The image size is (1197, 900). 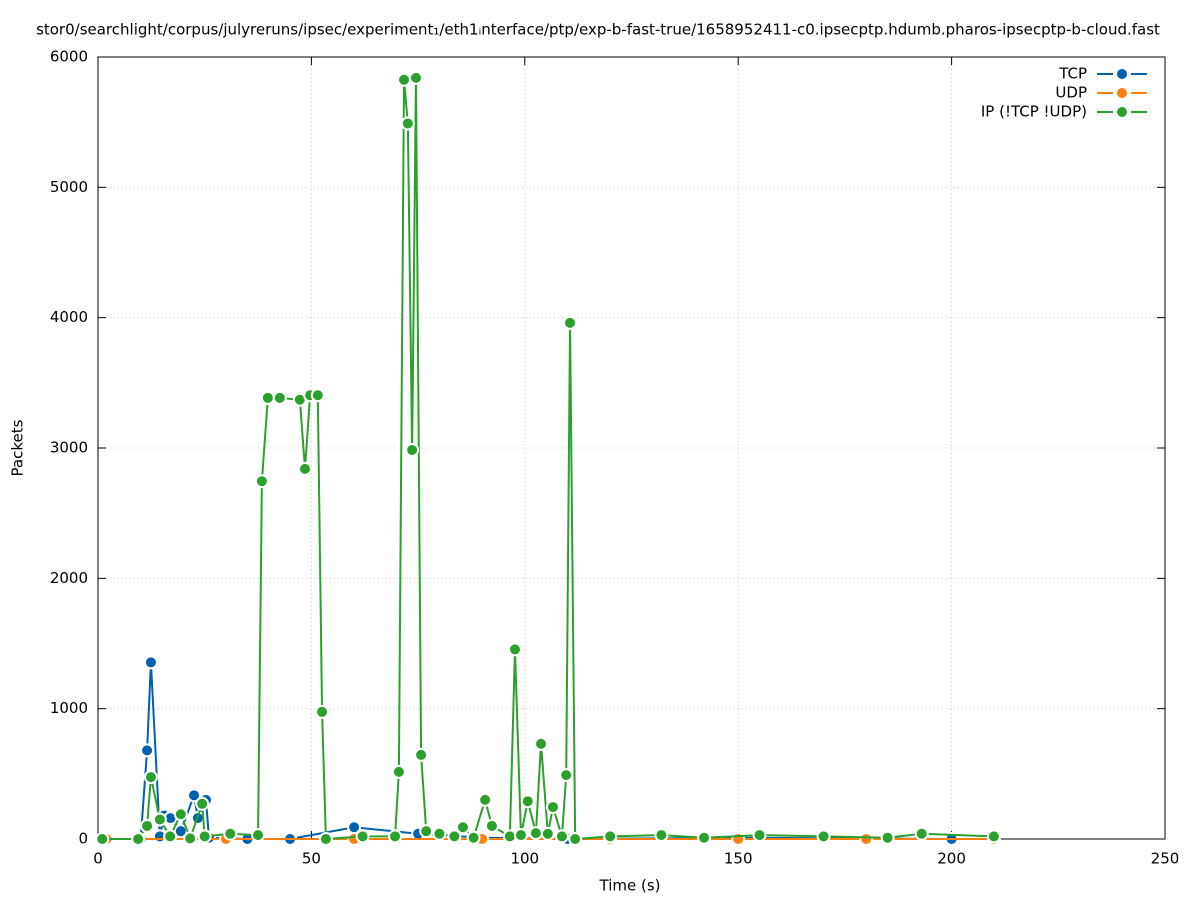 I want to click on legend-label: IP (!TCP !UDP), so click(x=1034, y=112).